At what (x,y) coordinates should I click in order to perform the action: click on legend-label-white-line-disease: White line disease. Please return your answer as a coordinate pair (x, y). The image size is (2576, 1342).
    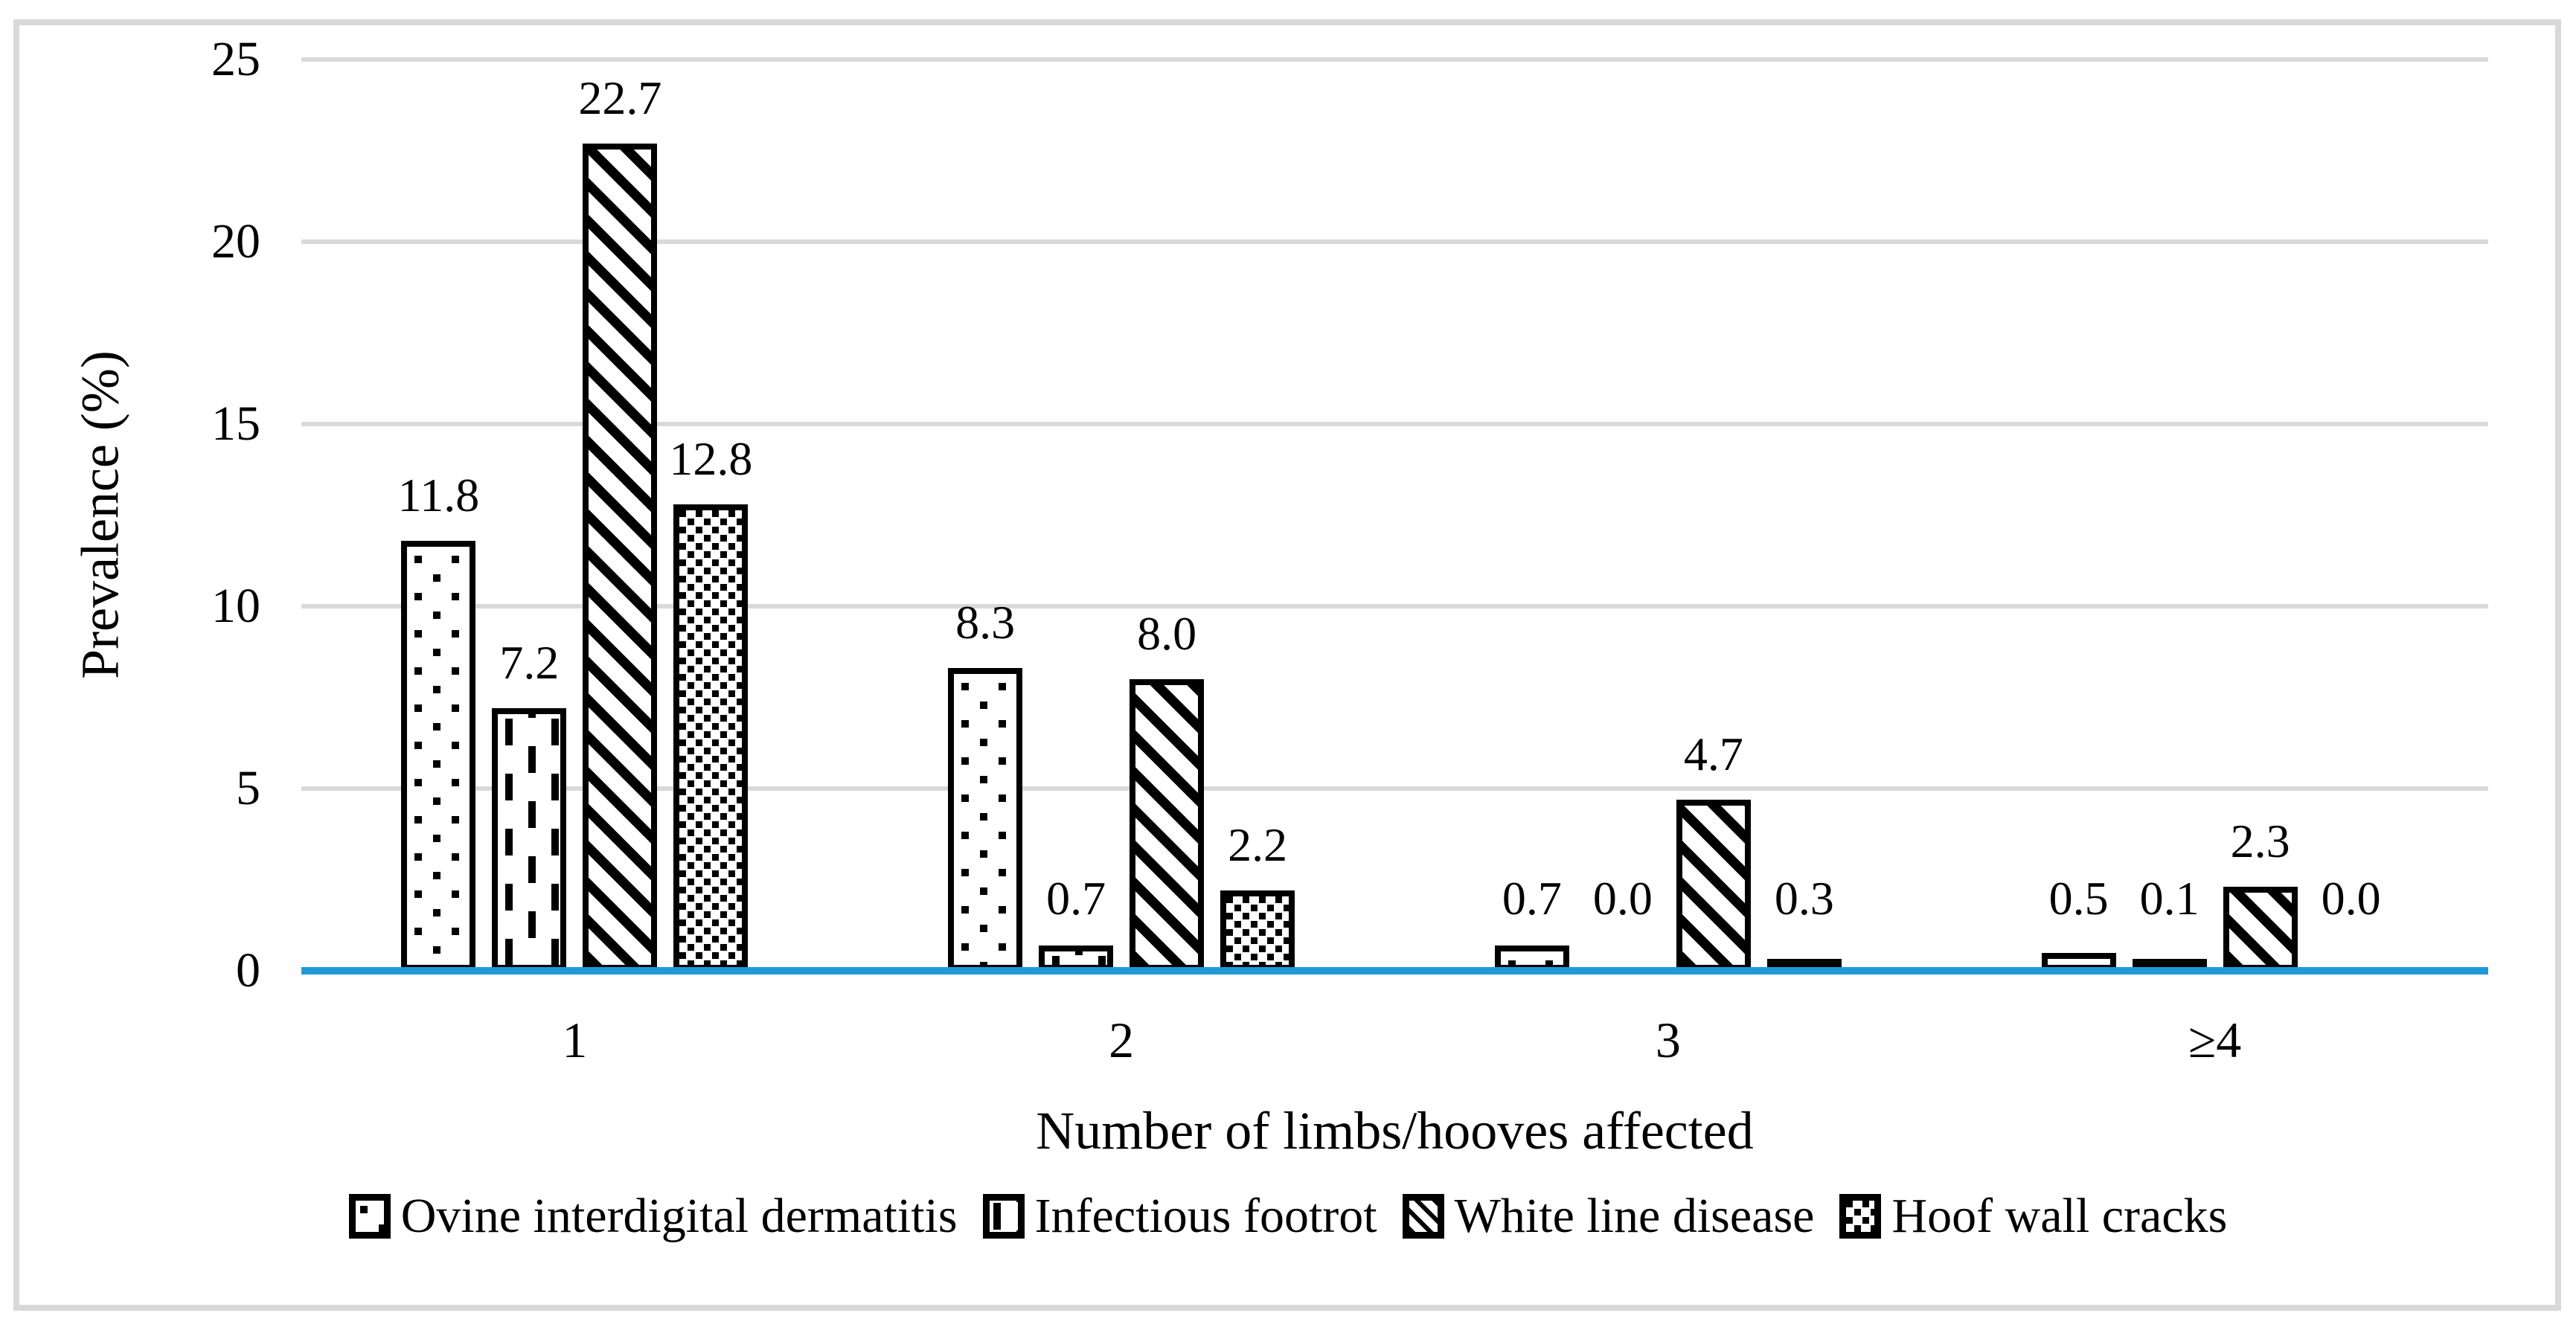
    Looking at the image, I should click on (1634, 1216).